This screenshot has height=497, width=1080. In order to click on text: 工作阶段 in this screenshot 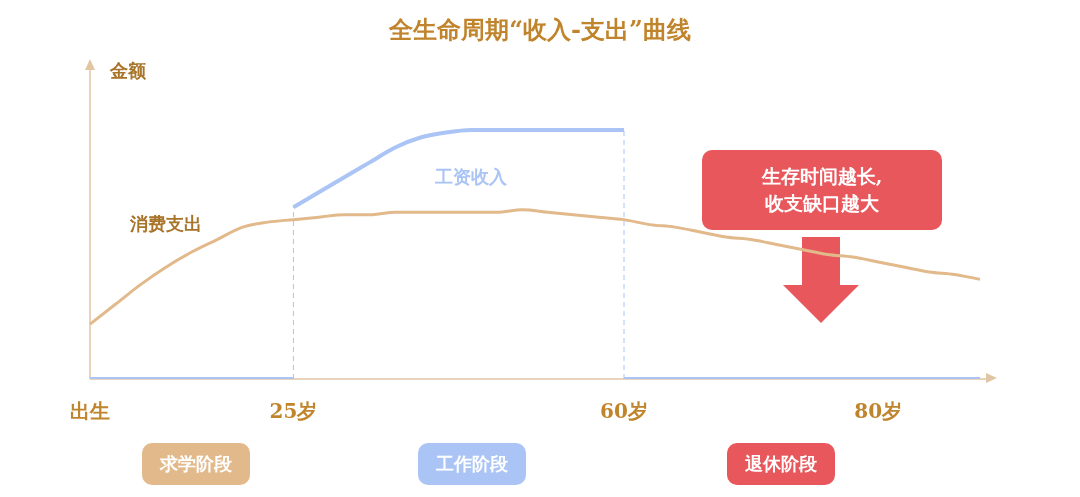, I will do `click(472, 464)`.